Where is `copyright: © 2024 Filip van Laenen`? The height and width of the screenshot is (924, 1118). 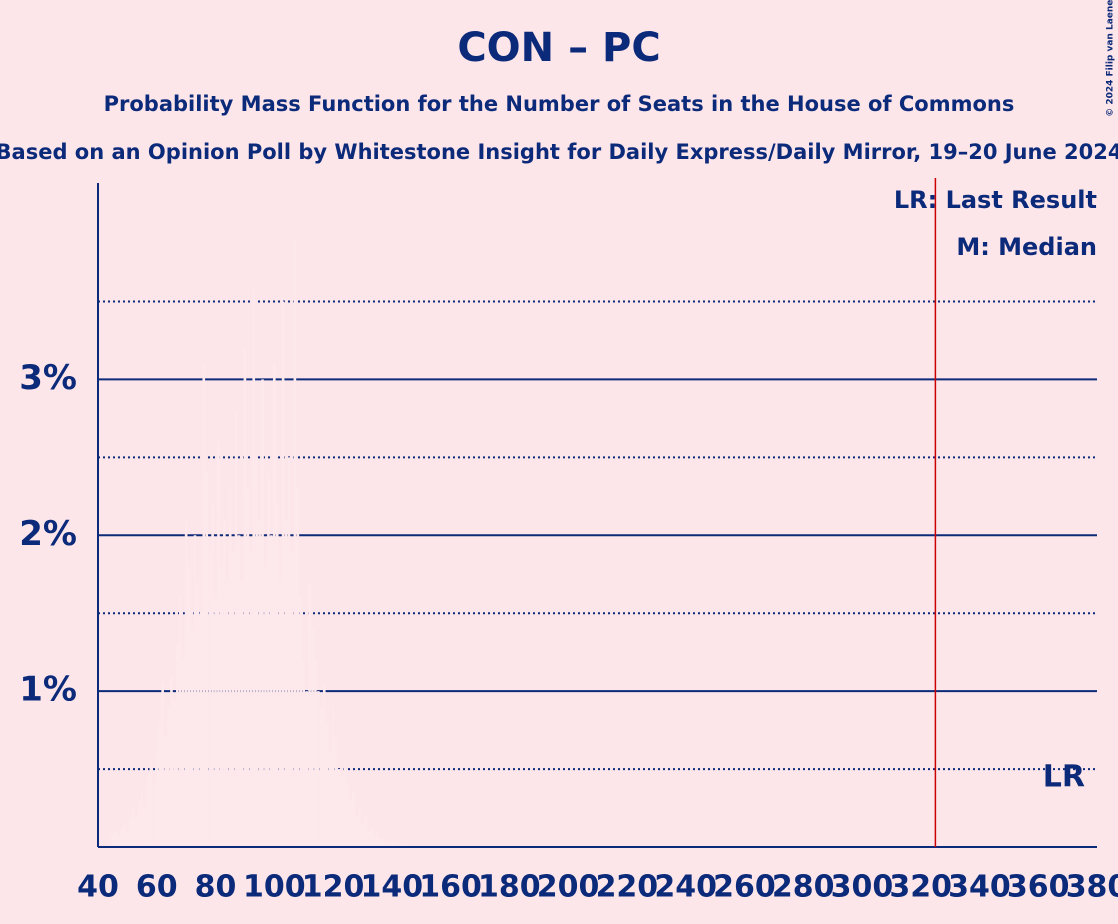
copyright: © 2024 Filip van Laenen is located at coordinates (1111, 58).